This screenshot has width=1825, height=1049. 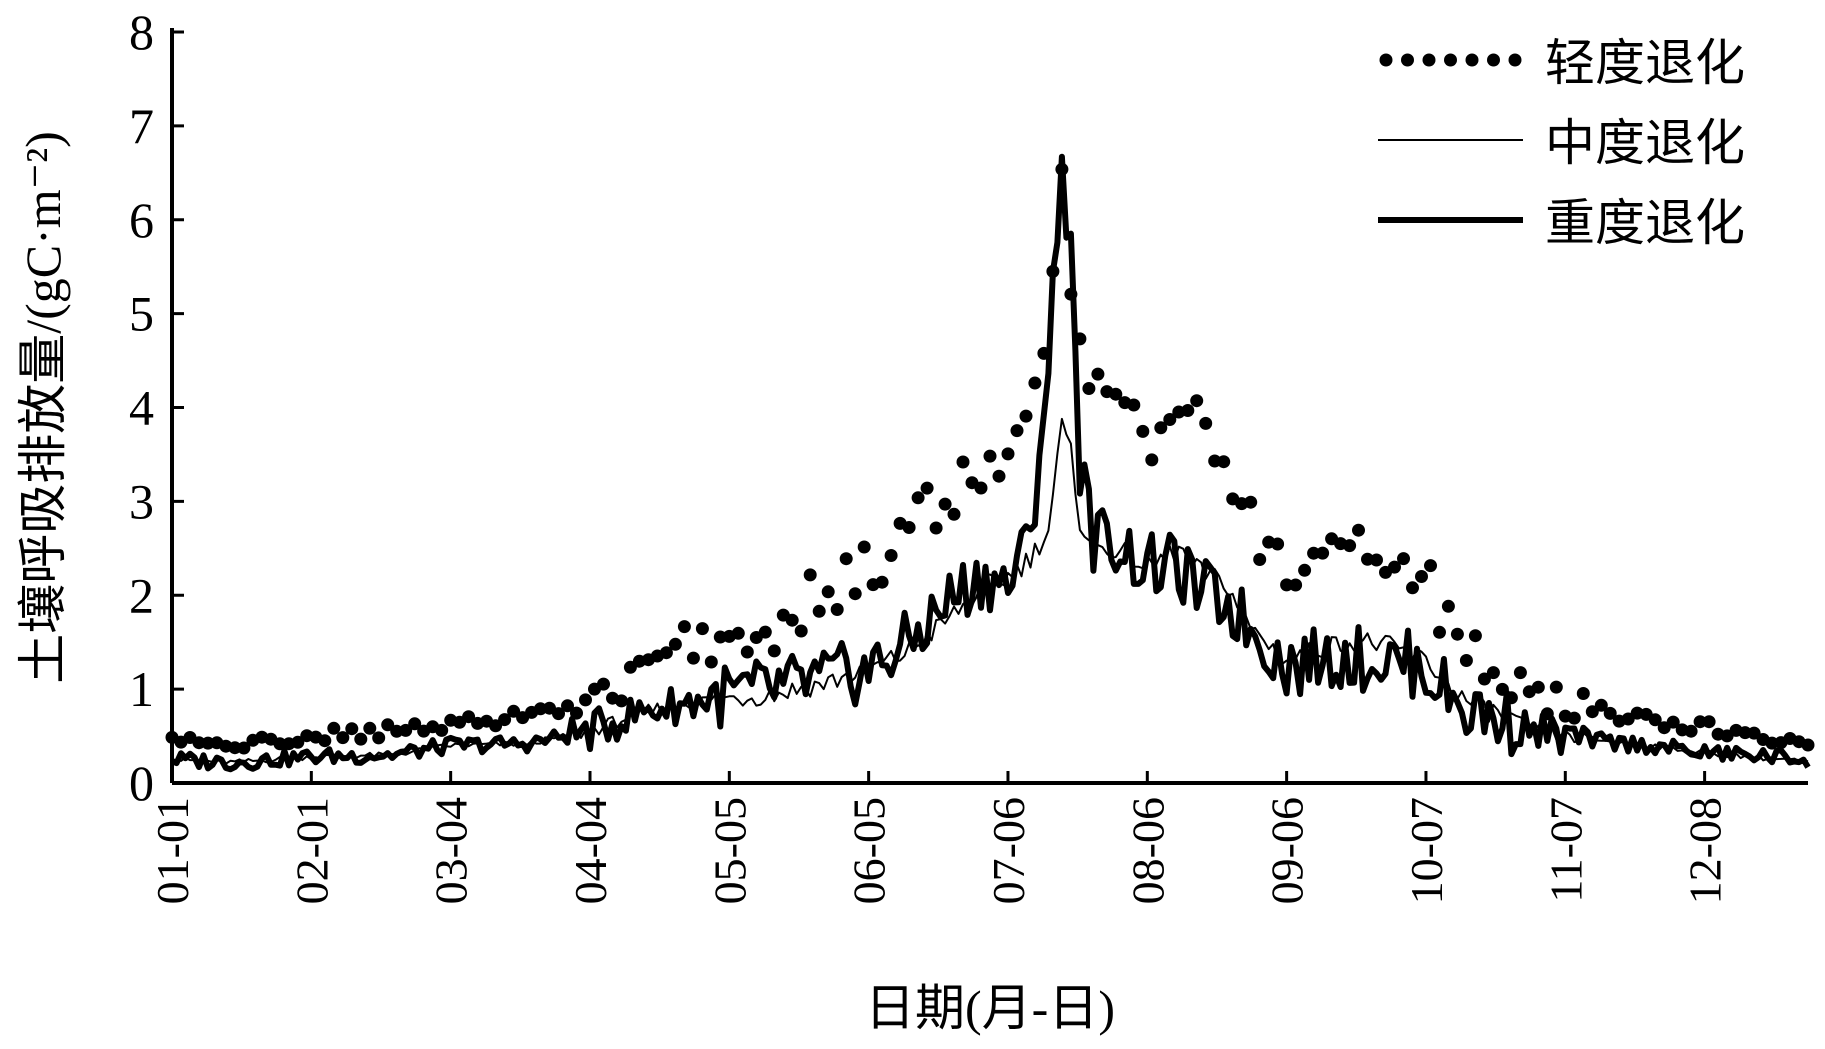 What do you see at coordinates (156, 407) in the screenshot?
I see `y-axis-ticks: 0 1 2 3 4 5 6 7 8` at bounding box center [156, 407].